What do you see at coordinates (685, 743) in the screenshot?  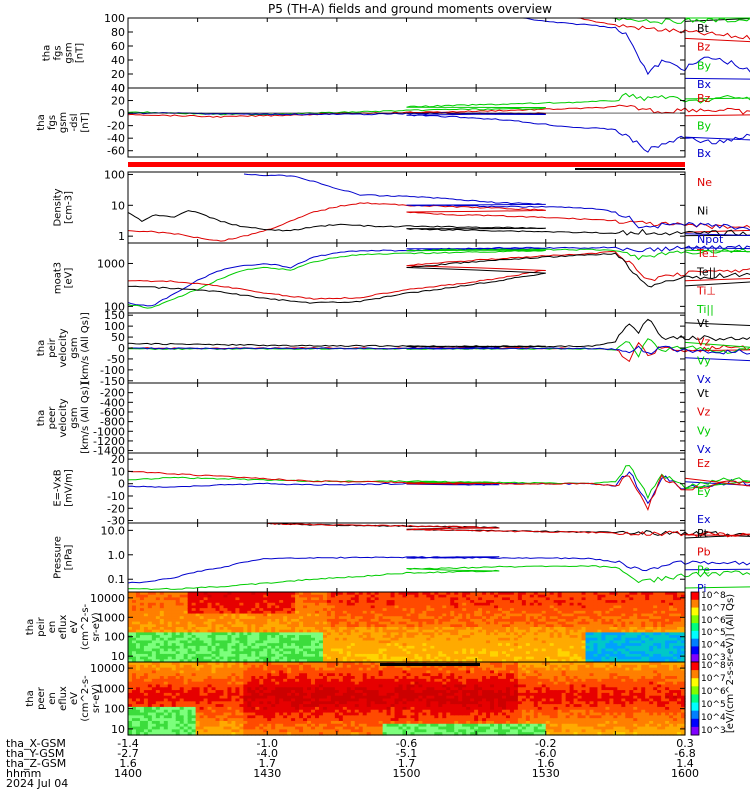 I see `x-row-value: 0.3` at bounding box center [685, 743].